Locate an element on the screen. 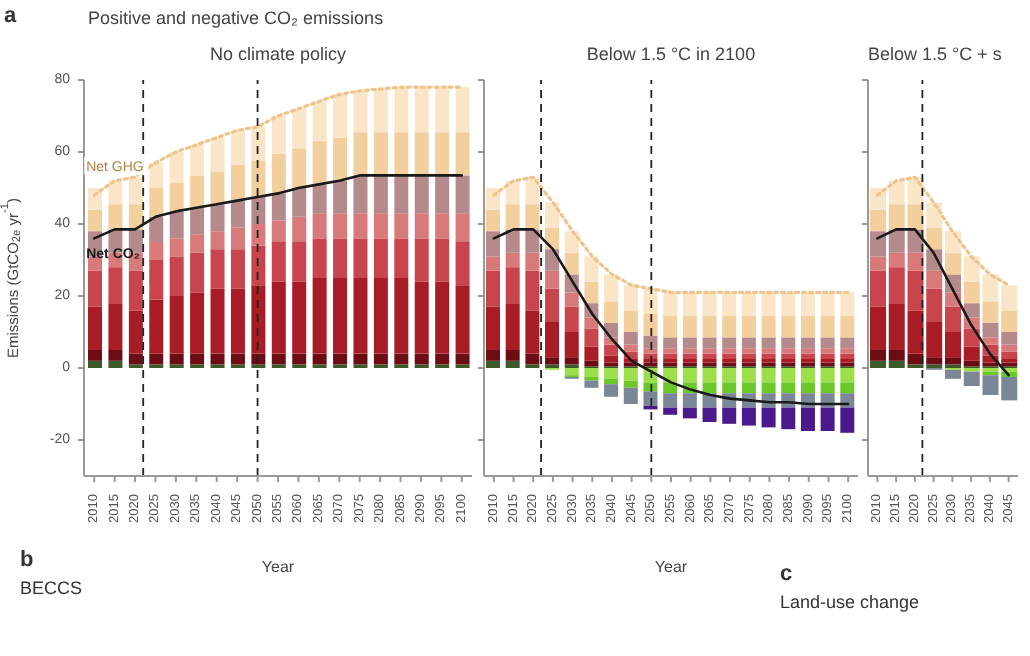 This screenshot has width=1030, height=656. x-axis-title: Year is located at coordinates (671, 567).